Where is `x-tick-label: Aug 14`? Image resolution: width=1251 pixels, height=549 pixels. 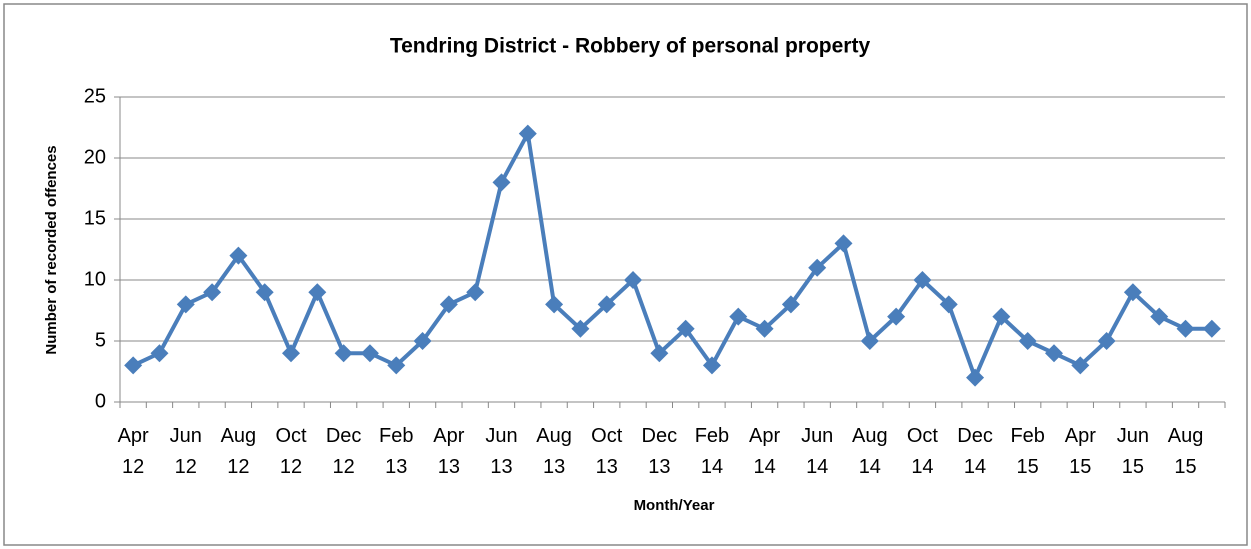
x-tick-label: Aug 14 is located at coordinates (870, 451).